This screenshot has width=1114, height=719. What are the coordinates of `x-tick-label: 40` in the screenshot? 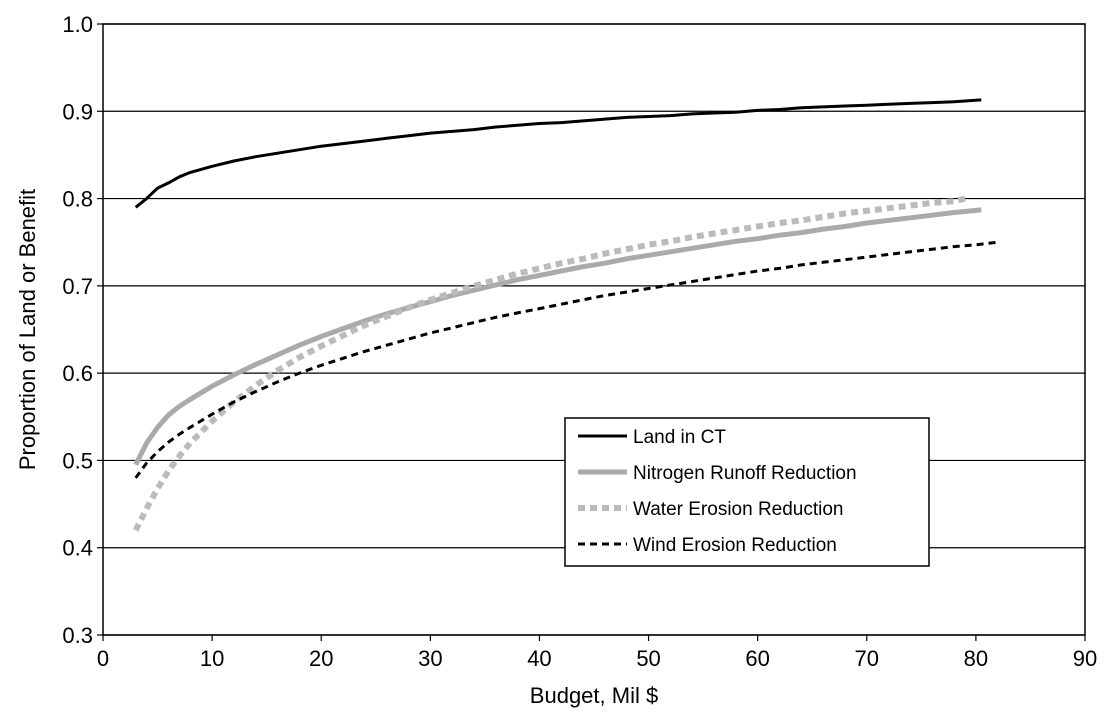 It's located at (539, 658).